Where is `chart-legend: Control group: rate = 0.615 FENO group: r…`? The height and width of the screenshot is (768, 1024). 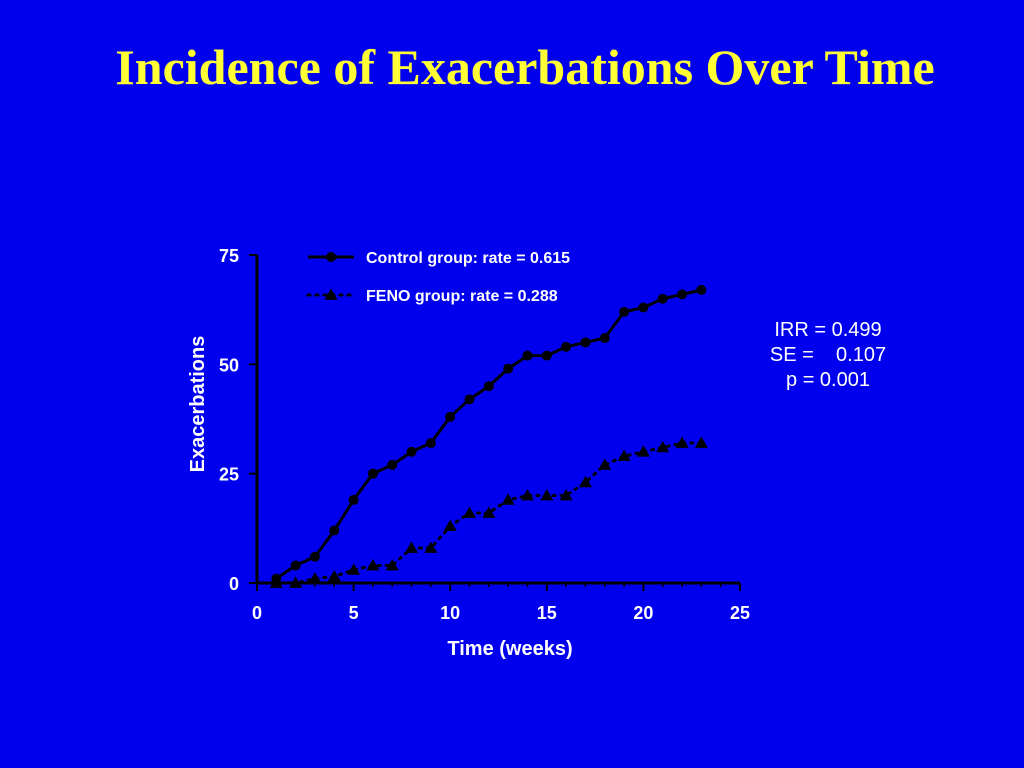 chart-legend: Control group: rate = 0.615 FENO group: r… is located at coordinates (438, 277).